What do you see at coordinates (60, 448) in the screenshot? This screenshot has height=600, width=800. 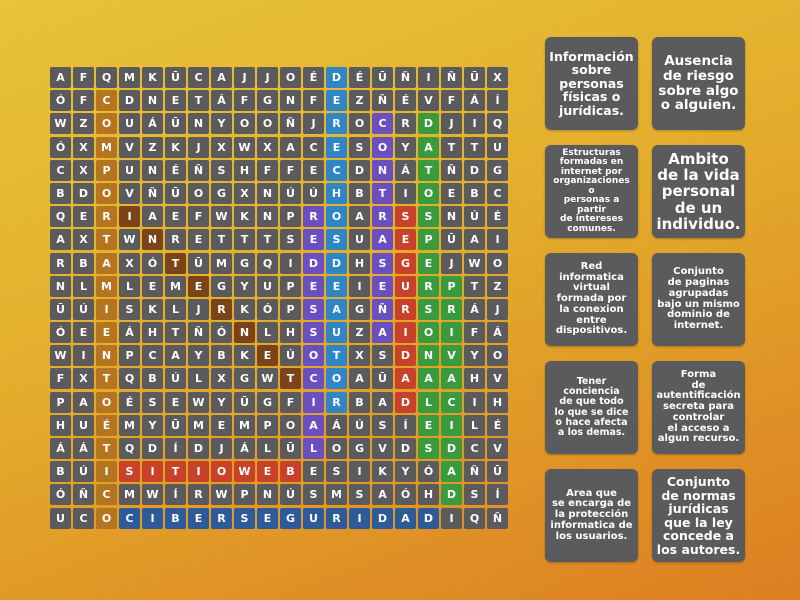 I see `grid-cell: Á` at bounding box center [60, 448].